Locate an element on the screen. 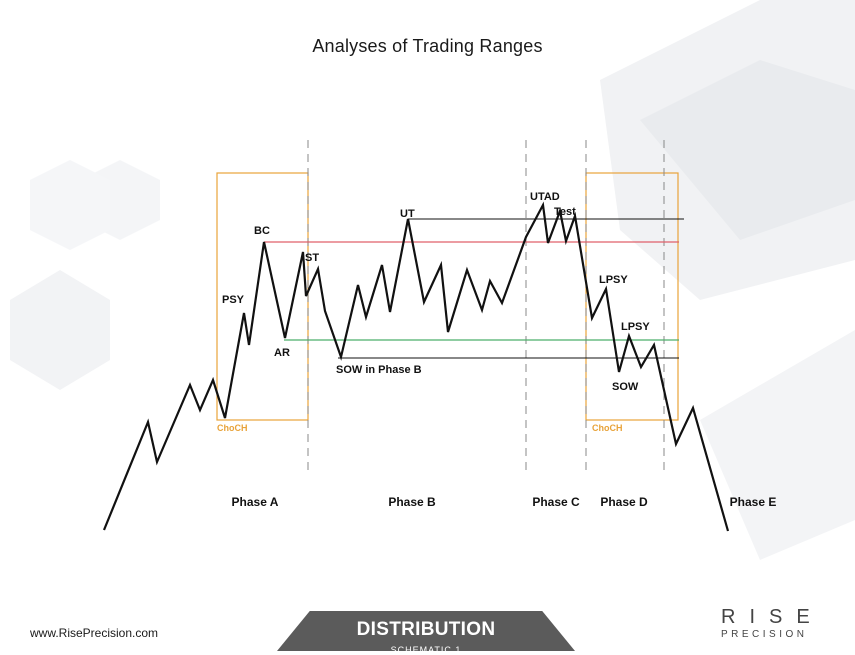  website-link: www.RisePrecision.com is located at coordinates (94, 633).